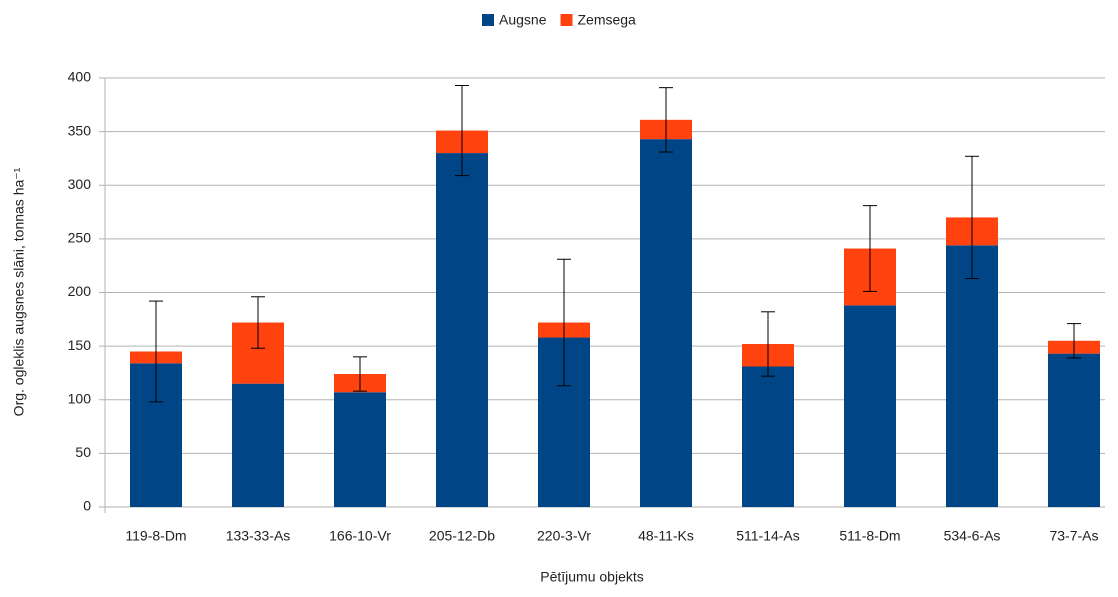  I want to click on x-tick-label: 166-10-Vr, so click(360, 536).